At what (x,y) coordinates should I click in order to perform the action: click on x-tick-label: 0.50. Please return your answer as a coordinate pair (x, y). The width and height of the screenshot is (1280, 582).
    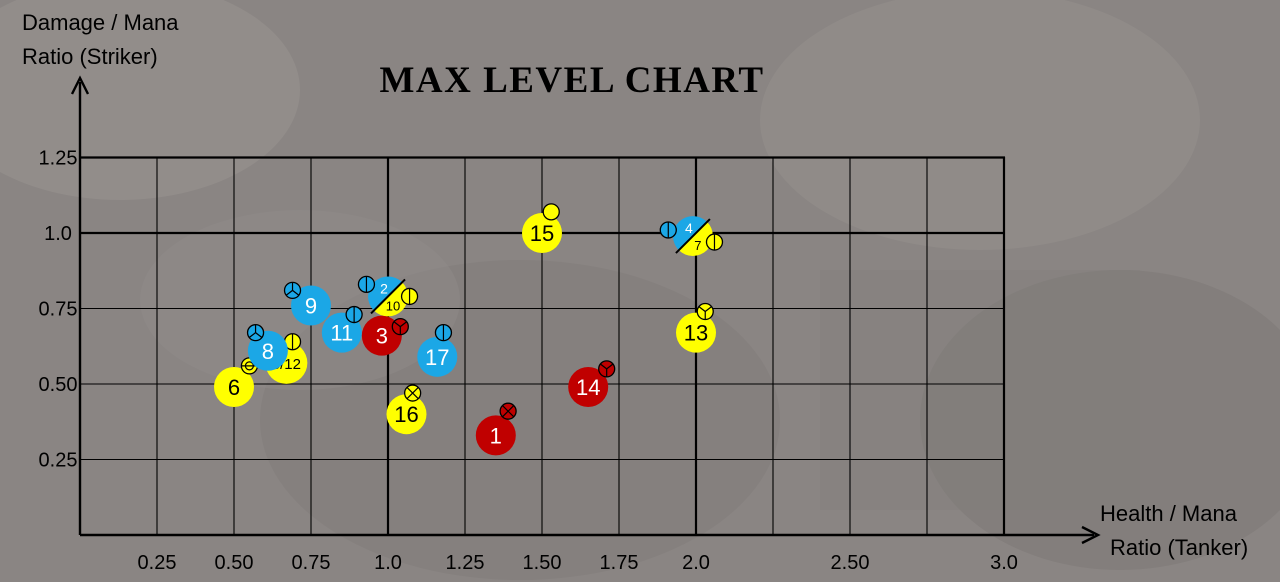
    Looking at the image, I should click on (234, 563).